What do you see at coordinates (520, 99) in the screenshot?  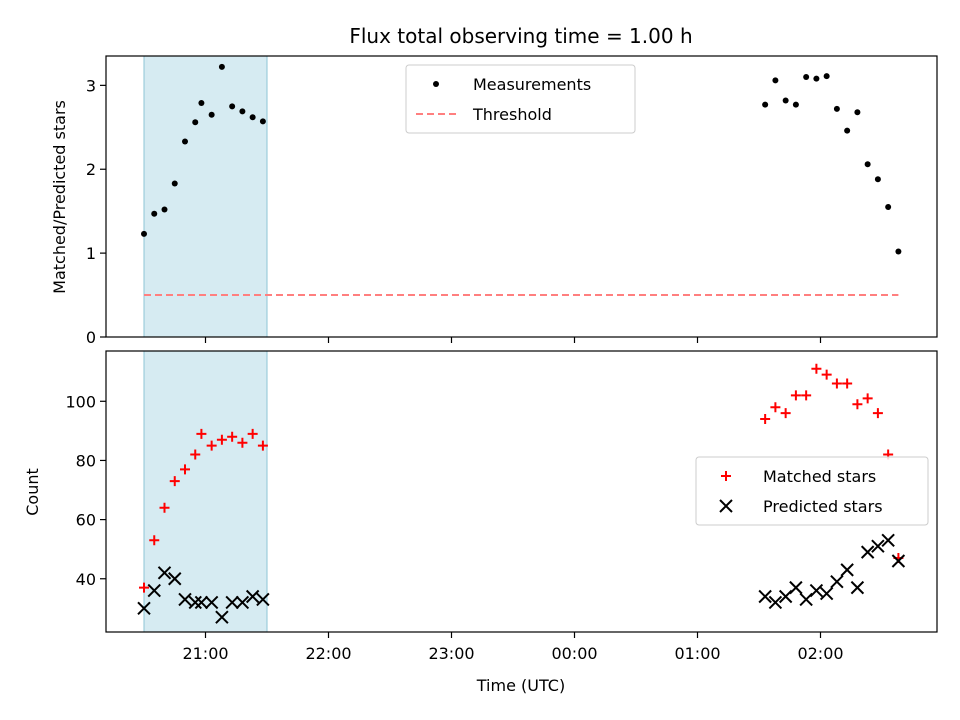 I see `legend-box` at bounding box center [520, 99].